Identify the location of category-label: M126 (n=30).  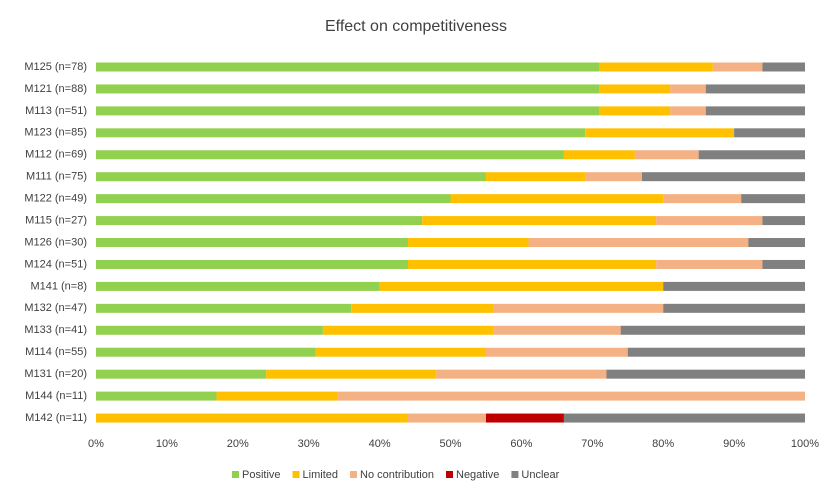
(55, 242).